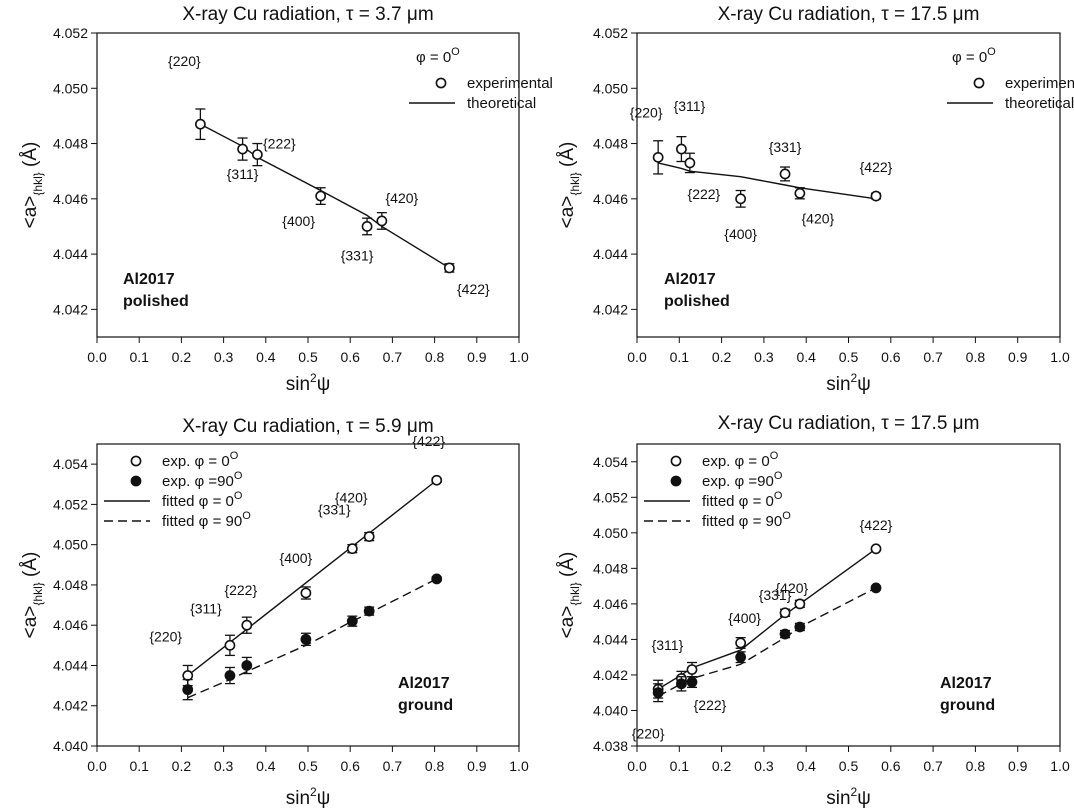  Describe the element at coordinates (308, 357) in the screenshot. I see `x-tick-label: 0.5` at that location.